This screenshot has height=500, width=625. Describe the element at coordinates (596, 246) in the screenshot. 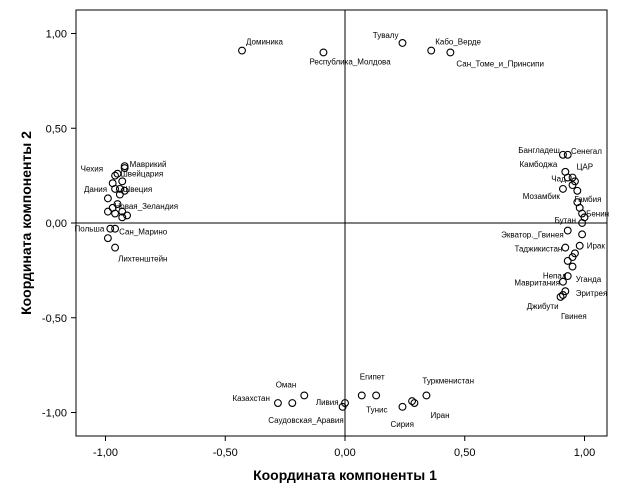

I see `point-label: Ирак` at that location.